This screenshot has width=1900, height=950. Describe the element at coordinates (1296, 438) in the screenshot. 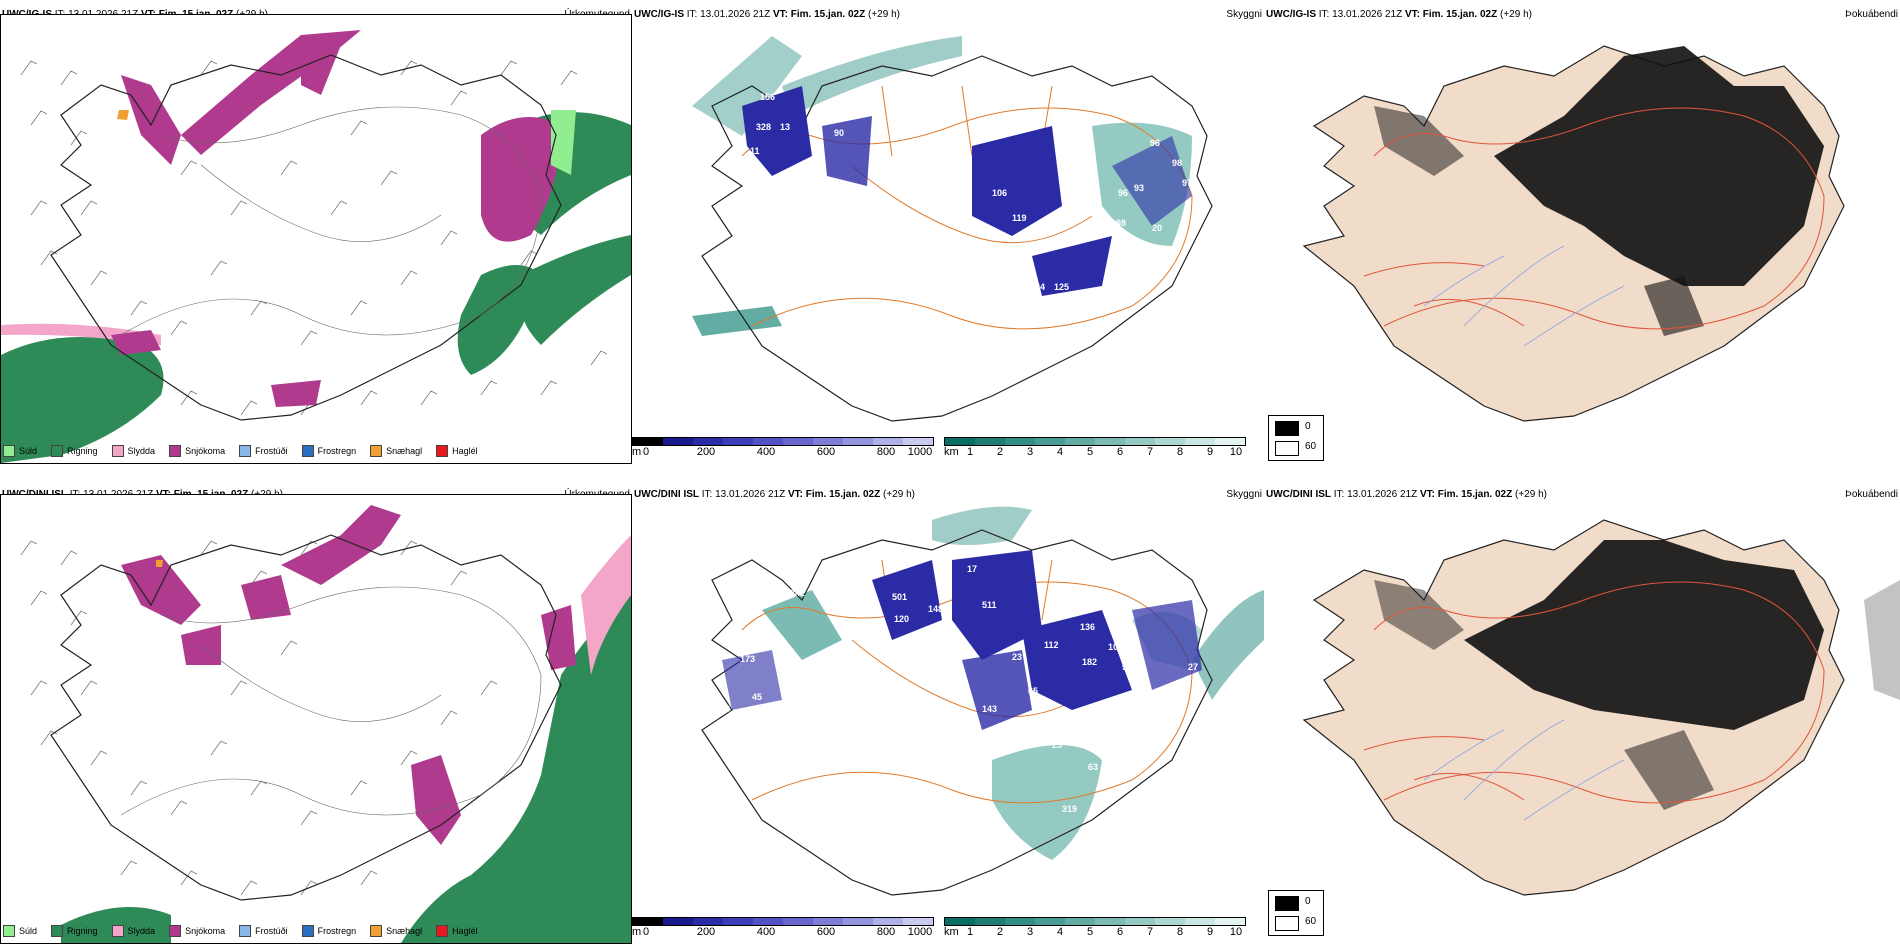

I see `fog-legend: 0 60` at that location.